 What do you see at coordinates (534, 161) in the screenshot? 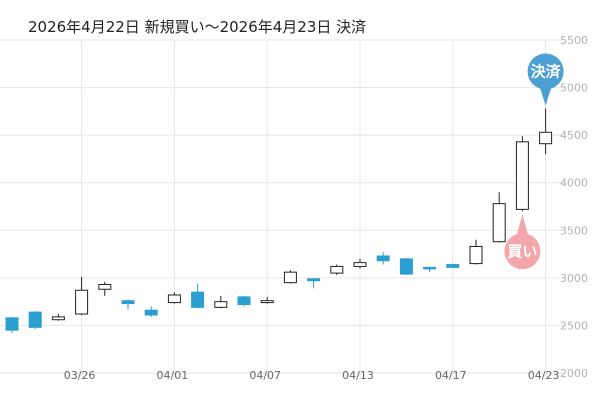
I see `trade-markers: 買い 決済` at bounding box center [534, 161].